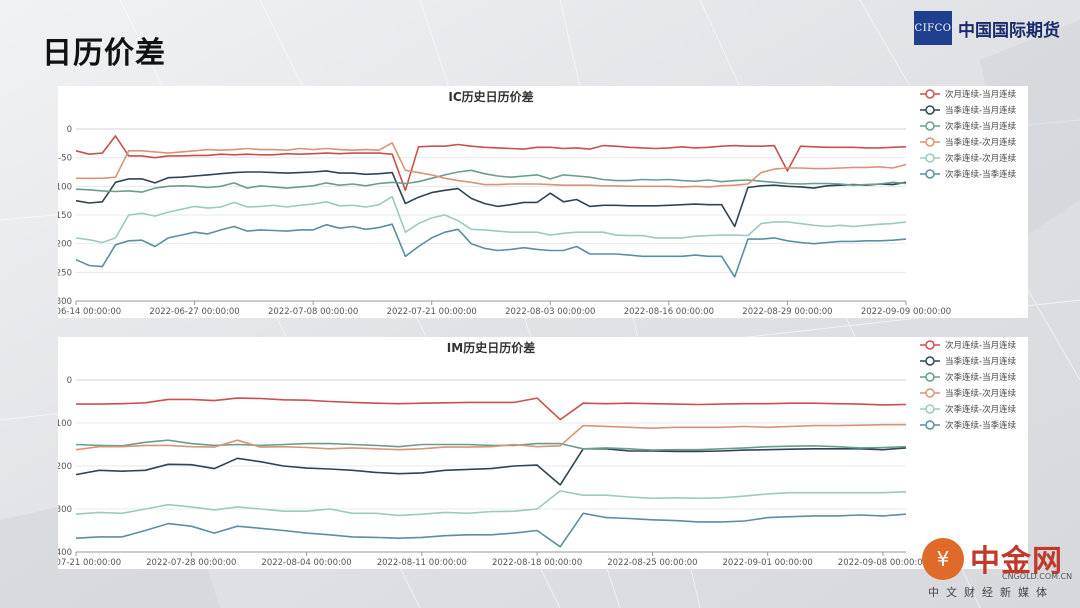  What do you see at coordinates (306, 563) in the screenshot?
I see `x-tick-label: 2022-08-04 00:00:00` at bounding box center [306, 563].